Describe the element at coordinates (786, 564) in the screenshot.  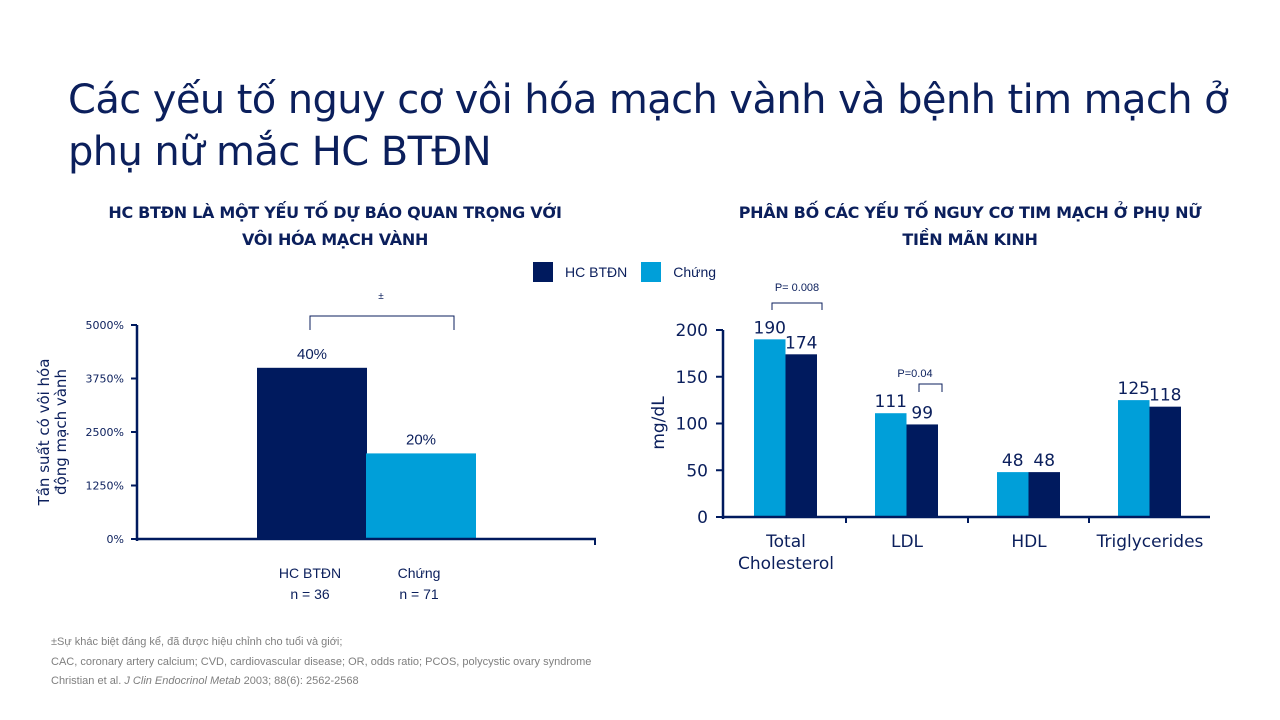
I see `right-x-category-label: Cholesterol` at that location.